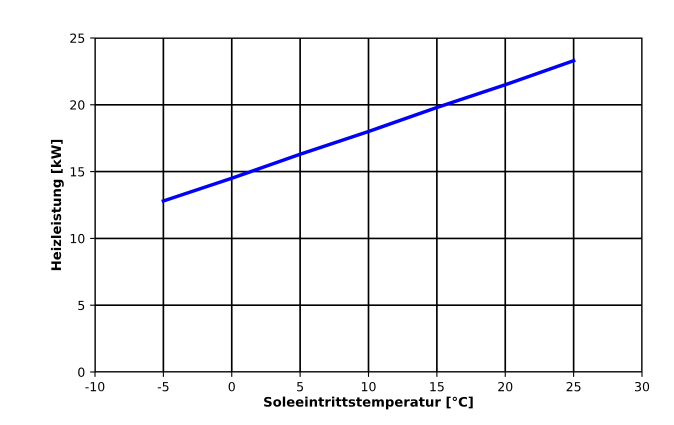 The height and width of the screenshot is (425, 674). What do you see at coordinates (57, 205) in the screenshot?
I see `y-axis-title: Heizleistung [kW]` at bounding box center [57, 205].